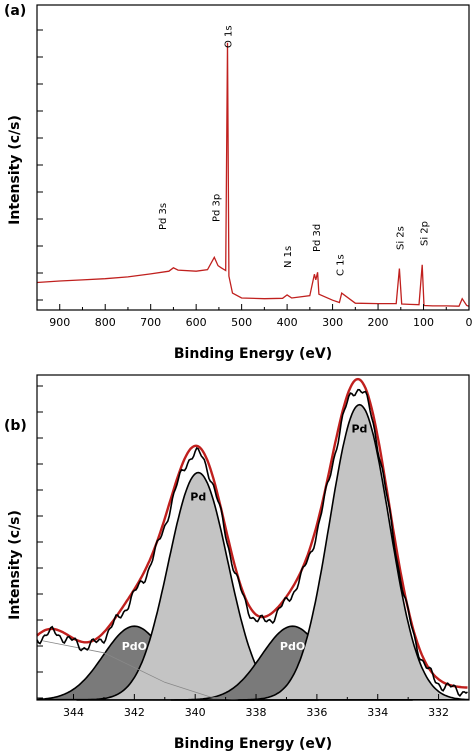 This screenshot has width=474, height=755. I want to click on peak-annotation: Pd 3p, so click(217, 208).